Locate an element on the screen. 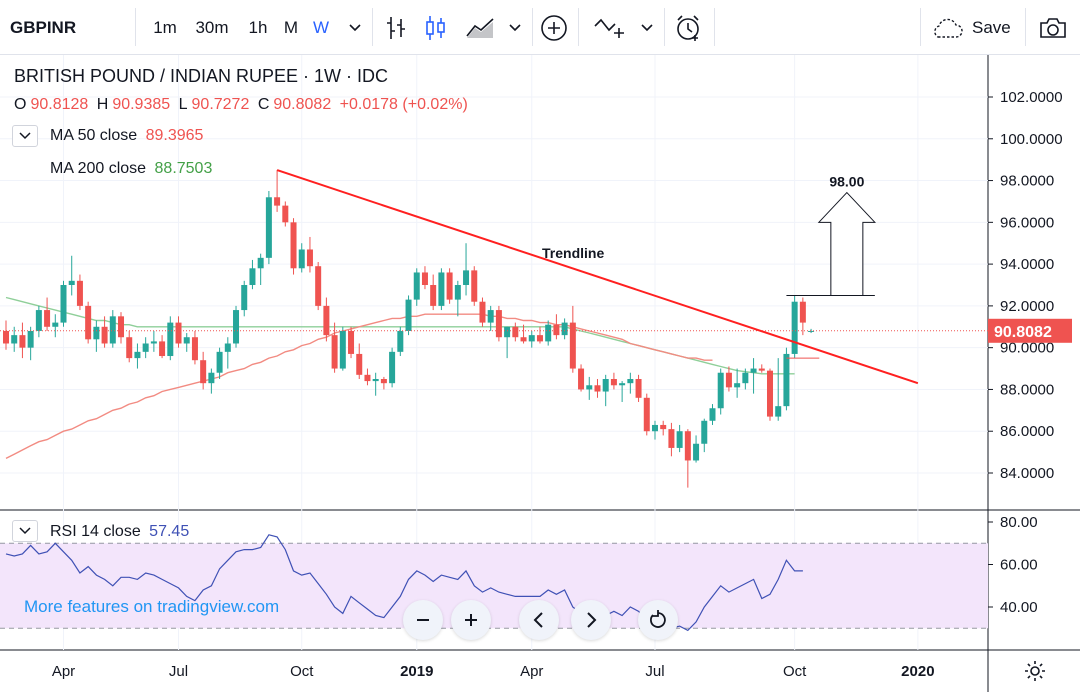 This screenshot has width=1080, height=692. interval-week: W is located at coordinates (321, 27).